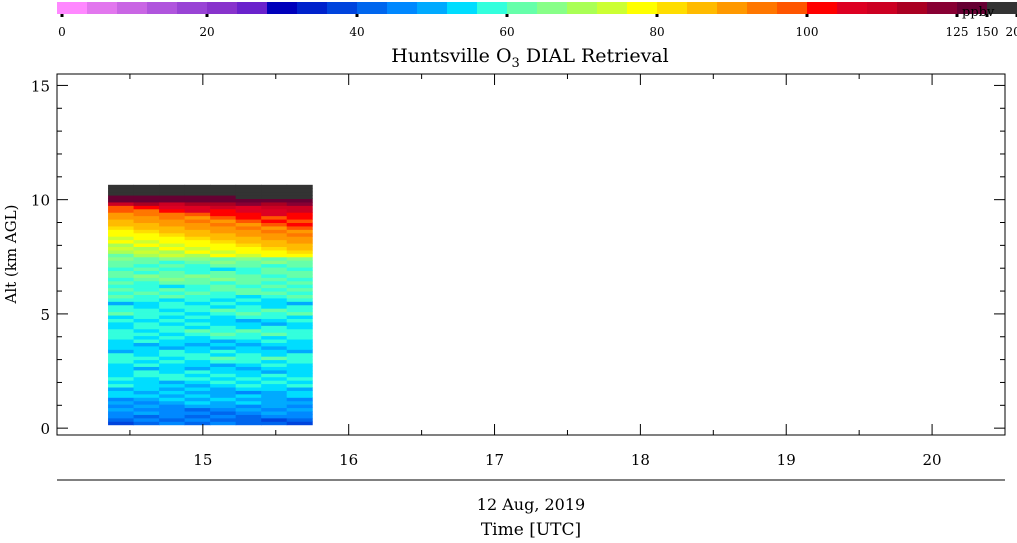 Image resolution: width=1017 pixels, height=543 pixels. I want to click on x-tick-label: 17, so click(494, 460).